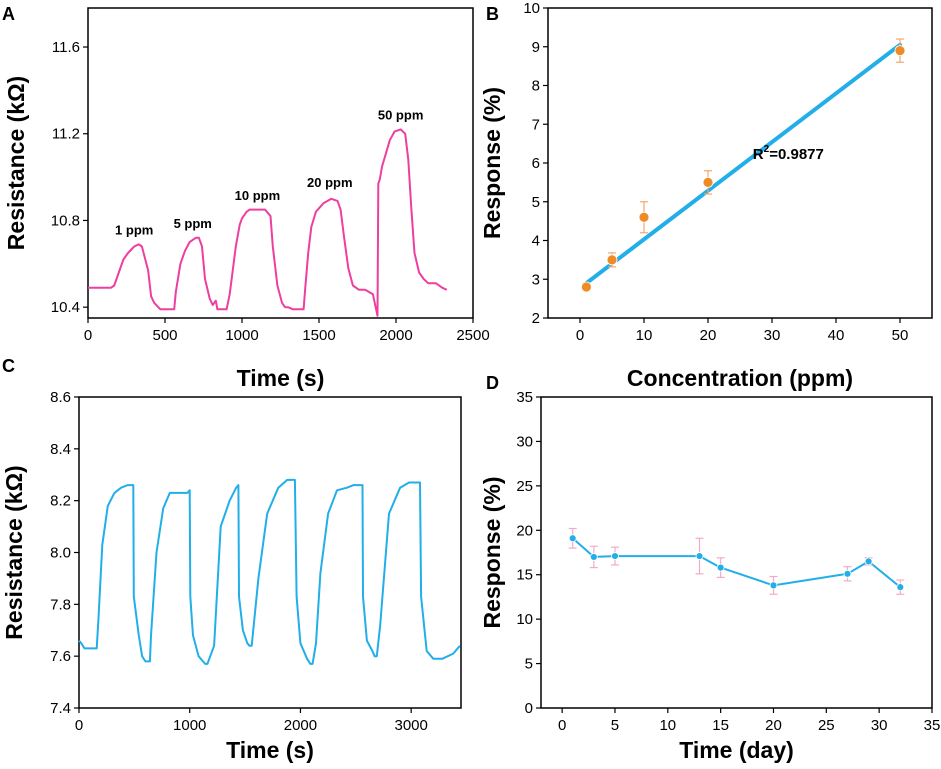 This screenshot has width=941, height=769. What do you see at coordinates (134, 230) in the screenshot?
I see `peak-annotation: 1 ppm` at bounding box center [134, 230].